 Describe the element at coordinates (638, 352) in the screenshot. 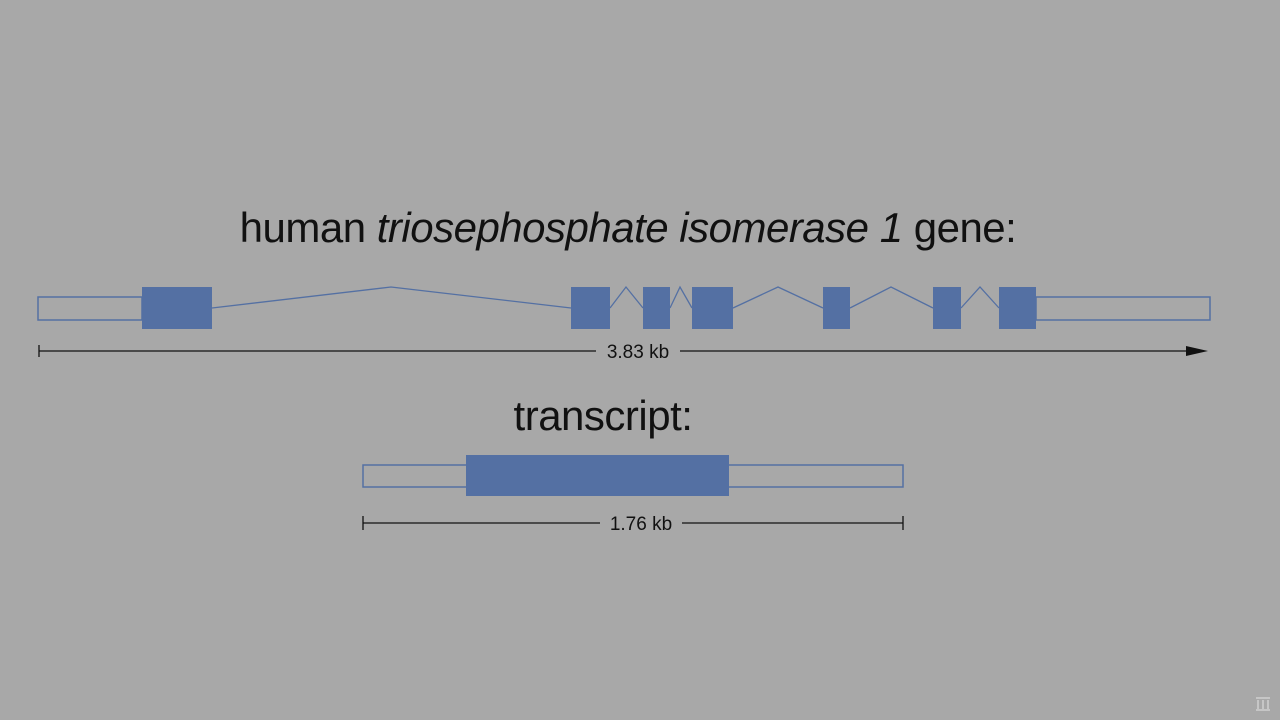

I see `gene-length-label: 3.83 kb` at that location.